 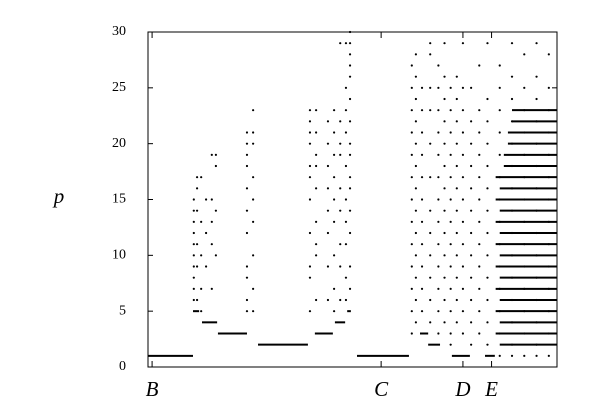 I want to click on y-tick-label: 30, so click(x=119, y=31).